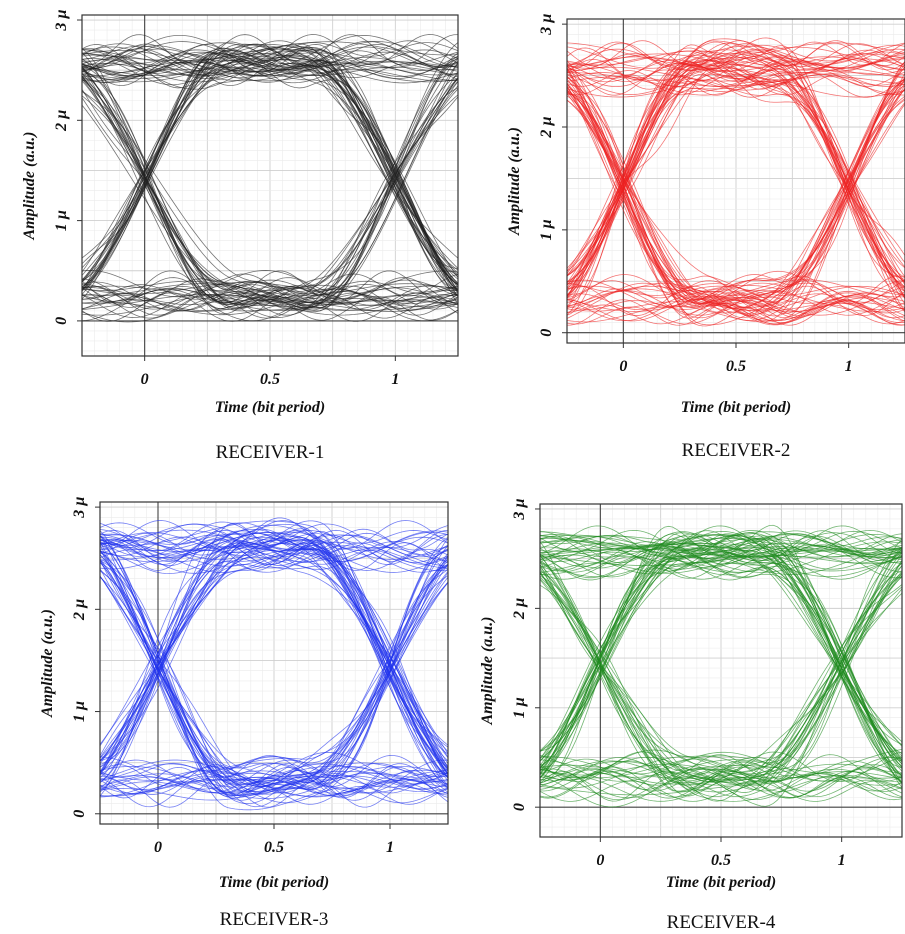 This screenshot has height=934, width=905. Describe the element at coordinates (274, 919) in the screenshot. I see `panel-caption: RECEIVER-3` at that location.